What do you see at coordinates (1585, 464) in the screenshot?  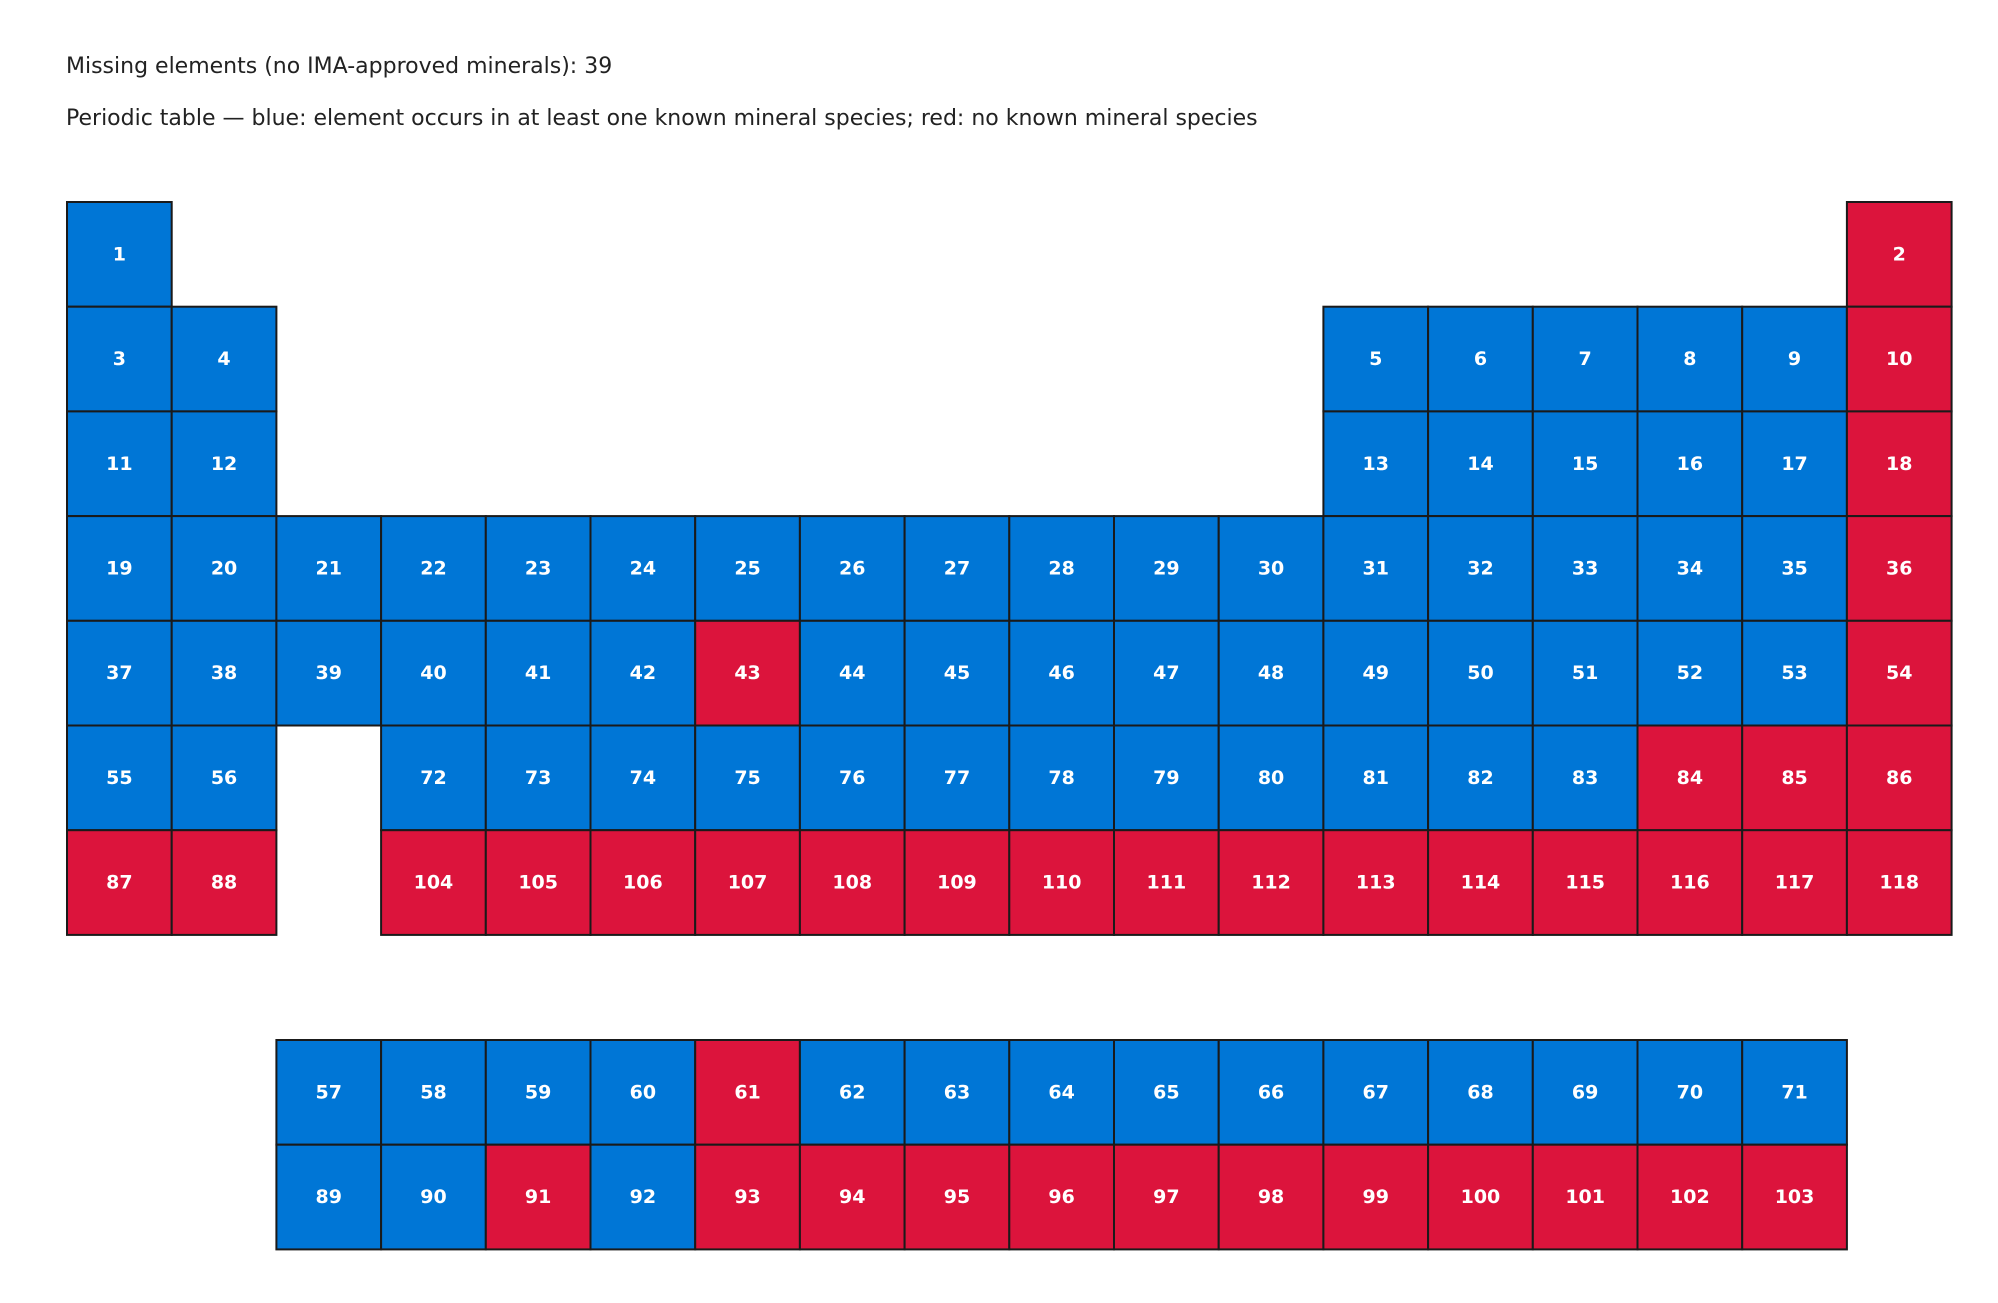 I see `element-cell-15: 15` at bounding box center [1585, 464].